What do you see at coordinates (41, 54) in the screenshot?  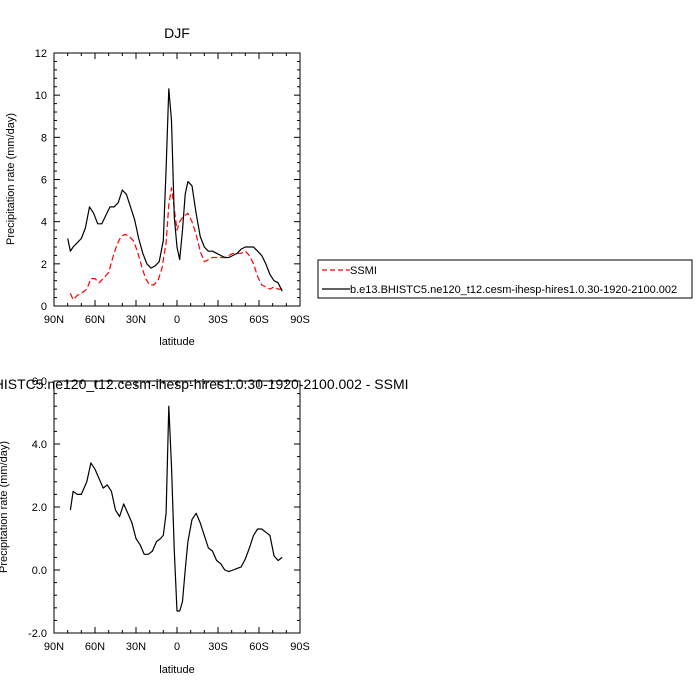 I see `y-tick-label: 12` at bounding box center [41, 54].